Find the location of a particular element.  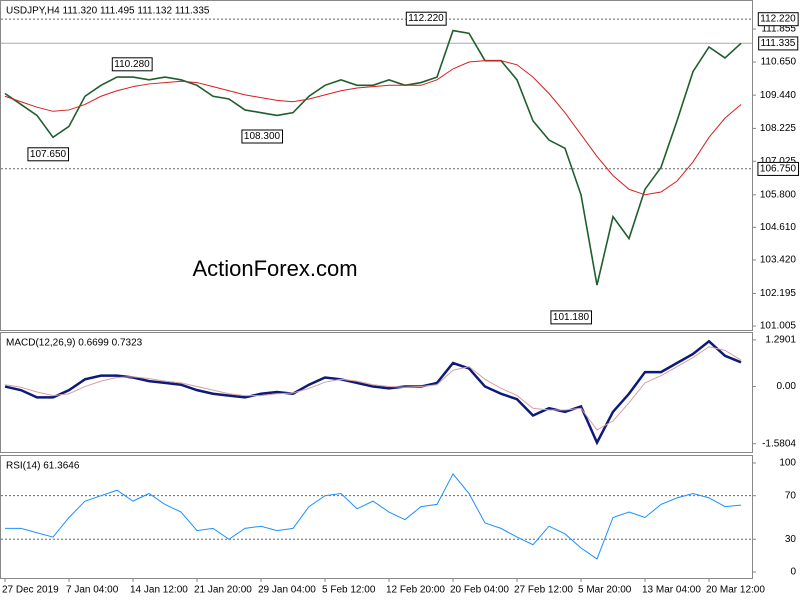

y-tick-label: 0 is located at coordinates (793, 572).